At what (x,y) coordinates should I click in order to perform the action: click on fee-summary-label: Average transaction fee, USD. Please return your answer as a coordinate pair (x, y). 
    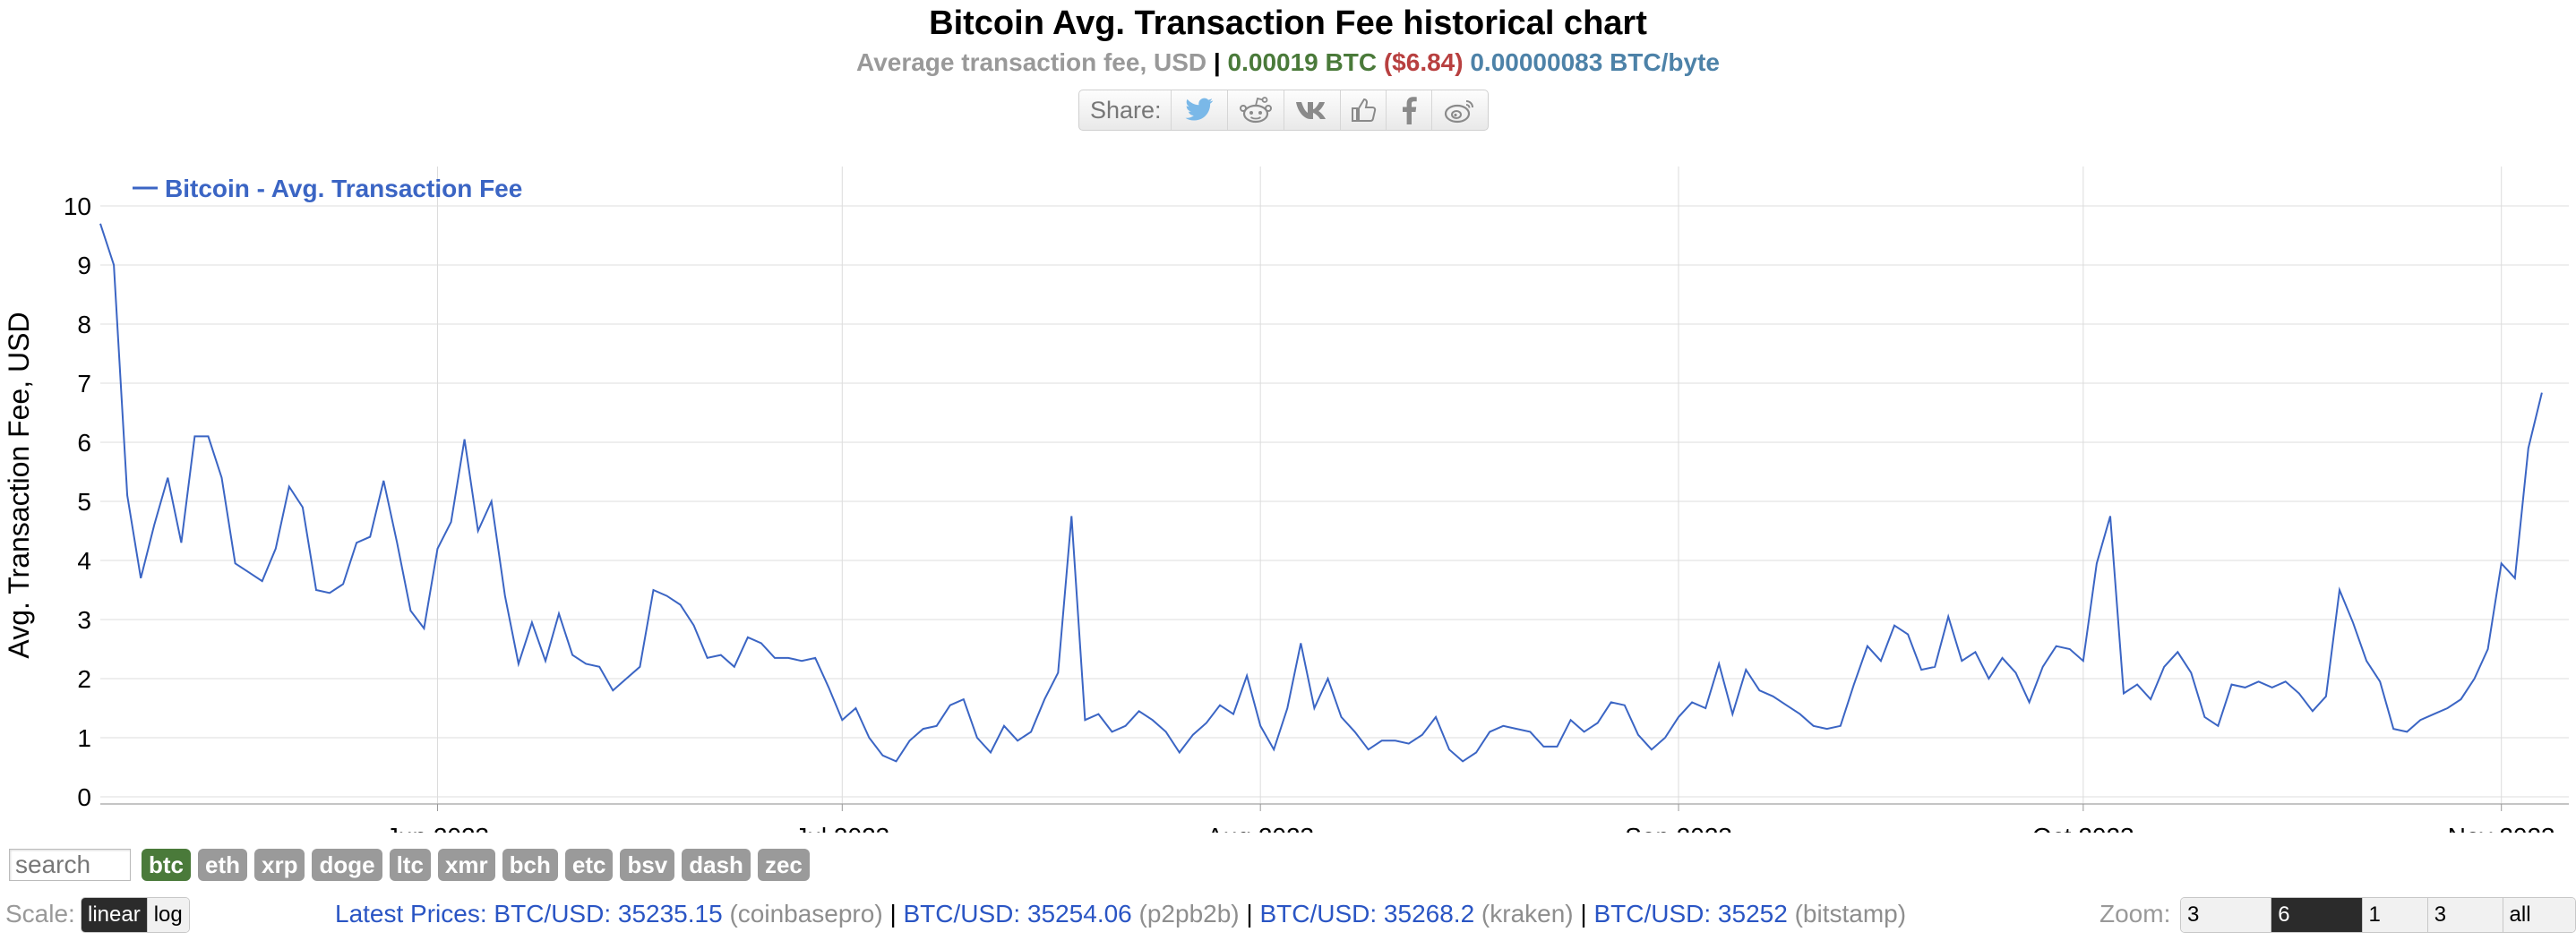
    Looking at the image, I should click on (1031, 62).